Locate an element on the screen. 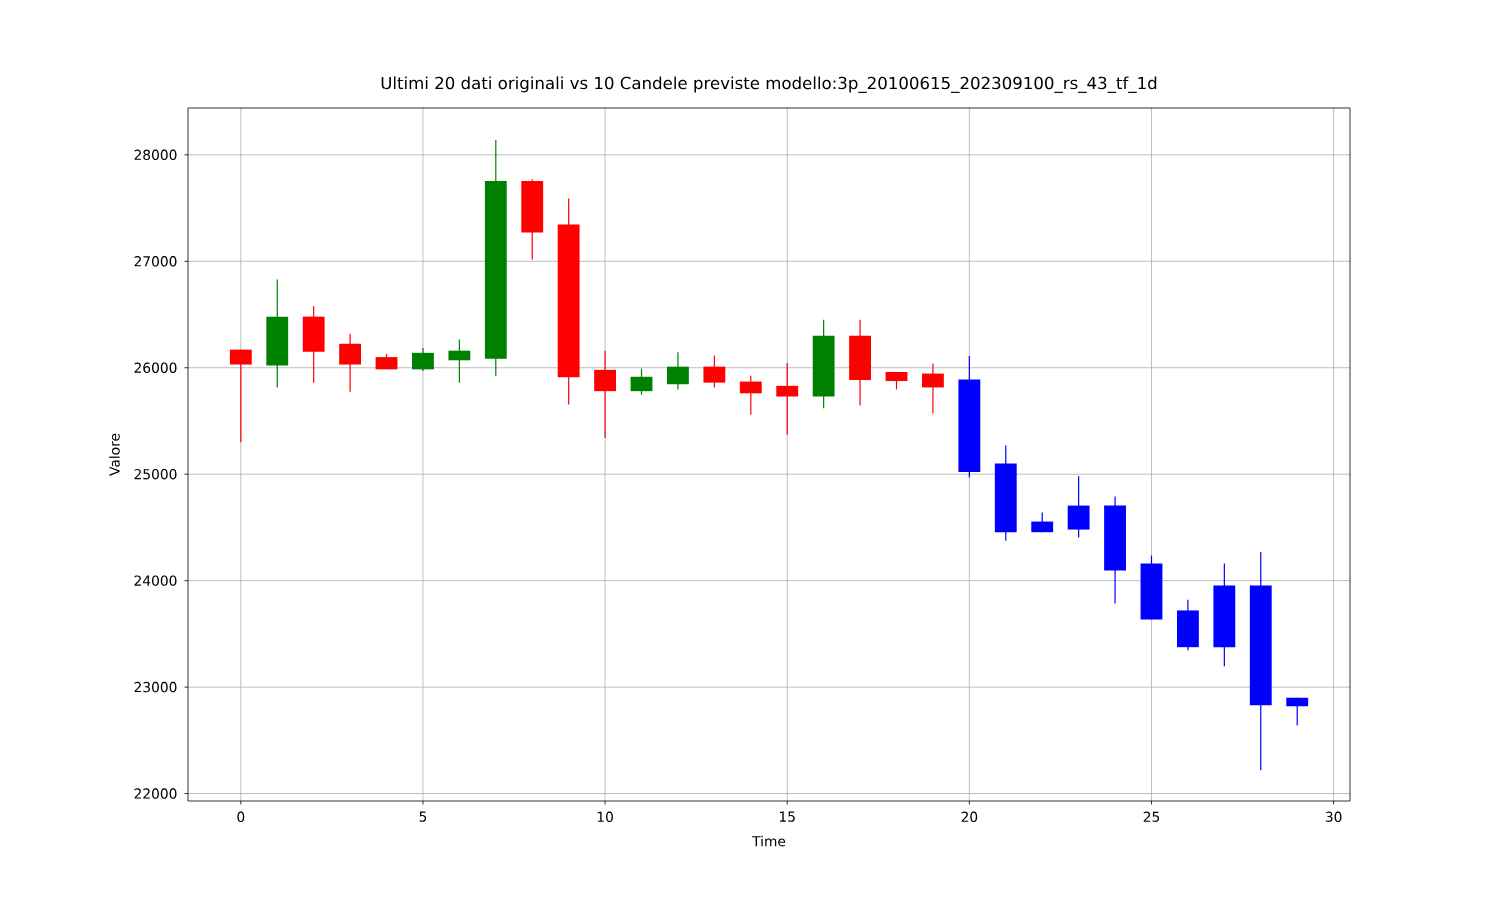 The width and height of the screenshot is (1500, 900). y-axis-title: Valore is located at coordinates (114, 454).